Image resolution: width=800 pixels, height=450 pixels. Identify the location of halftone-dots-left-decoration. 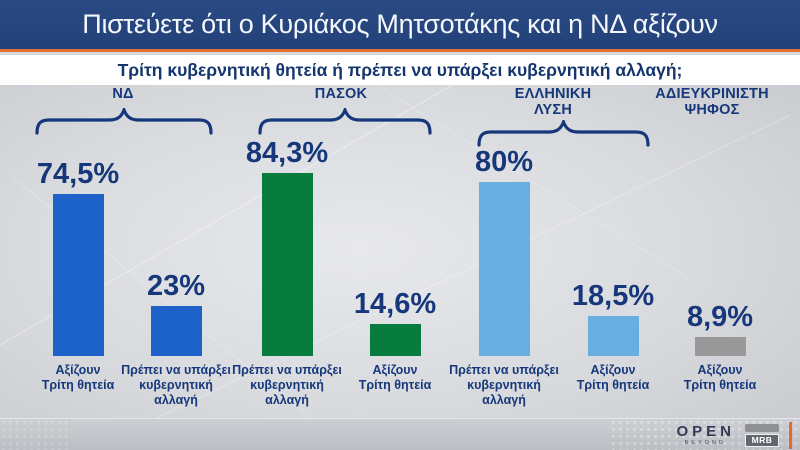
(35, 434).